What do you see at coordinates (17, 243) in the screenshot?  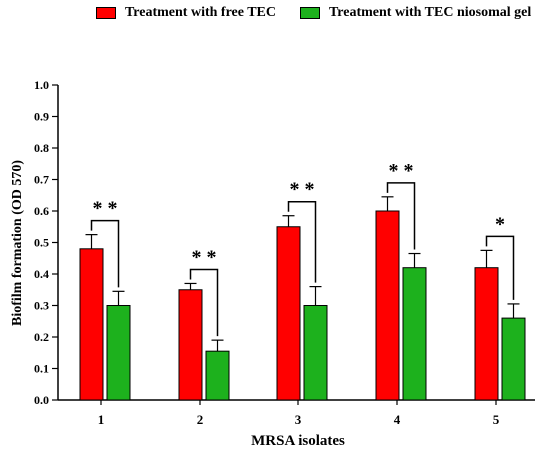 I see `y-axis-title: Biofilm formation (OD 570)` at bounding box center [17, 243].